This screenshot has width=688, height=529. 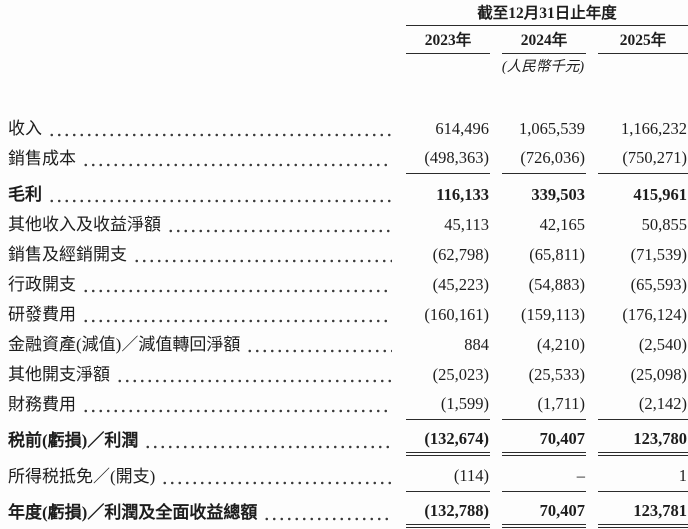 I want to click on row-label-cell: 年度(虧損)／利潤及全面收益總額, so click(x=199, y=513).